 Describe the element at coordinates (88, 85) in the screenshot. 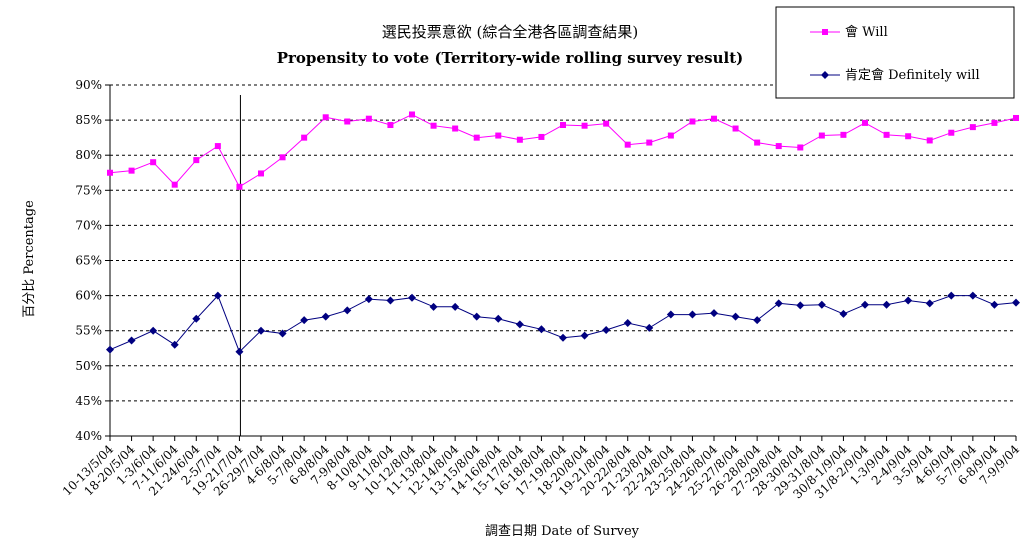

I see `y-tick-label: 90%` at that location.